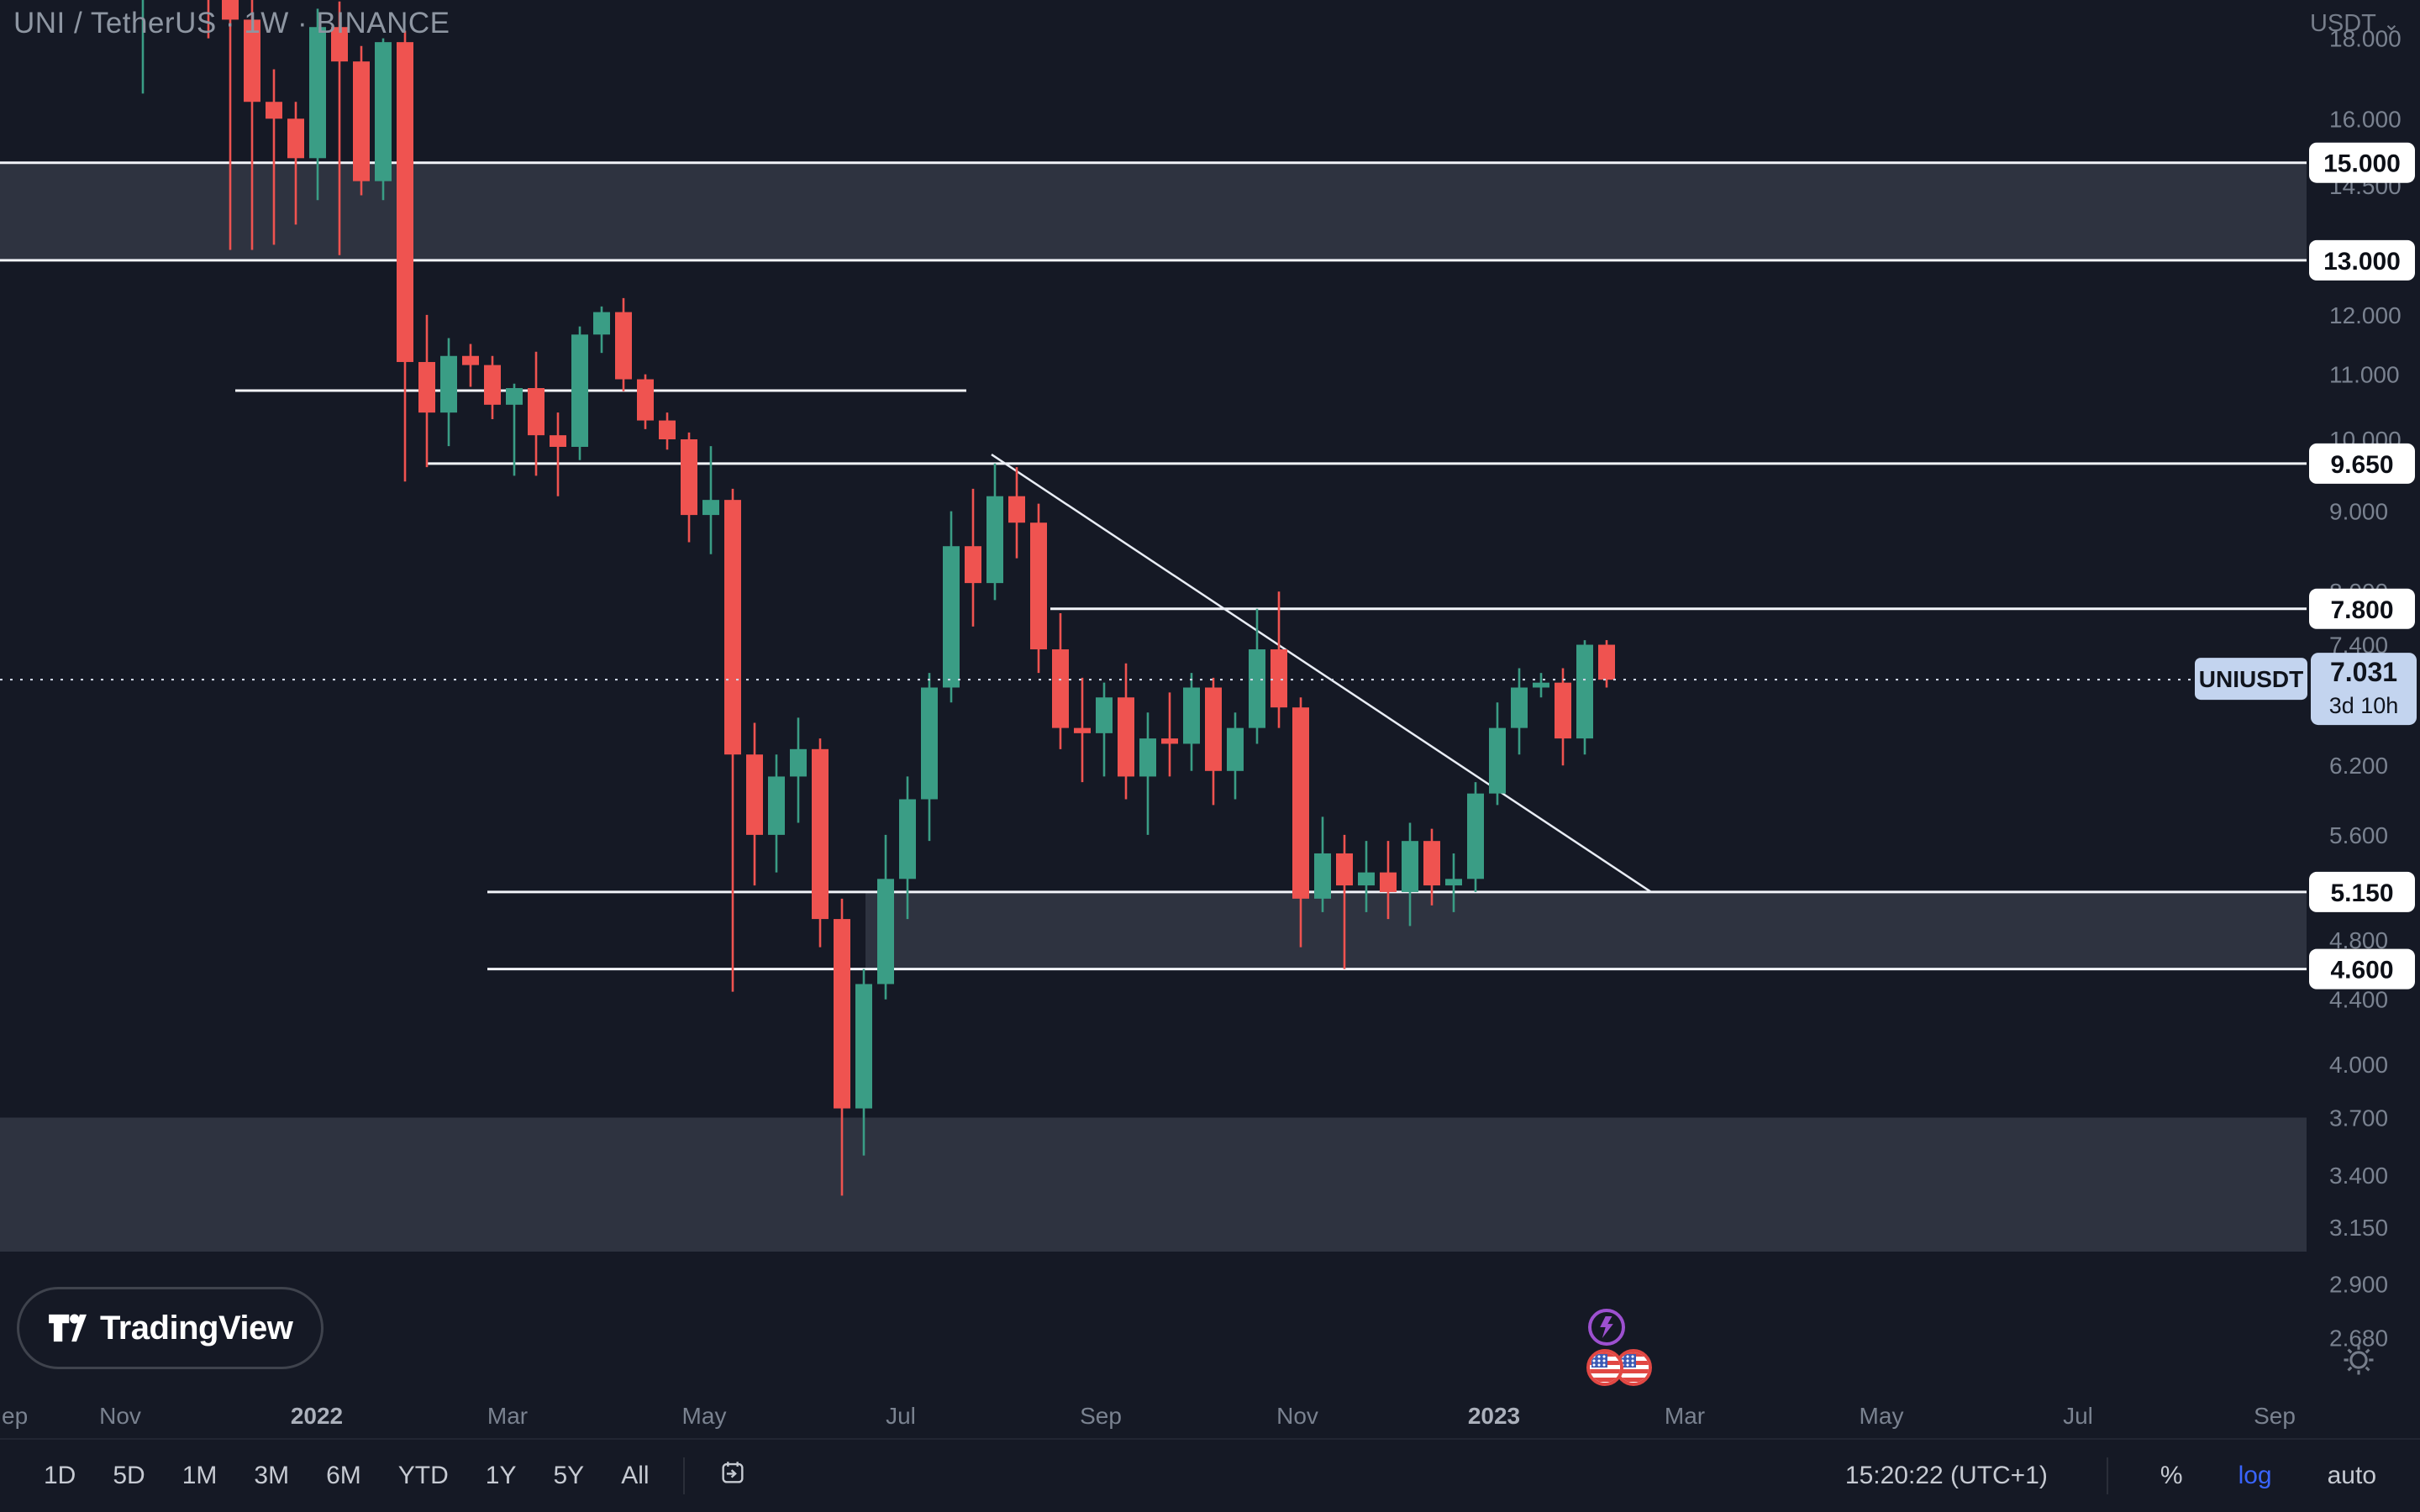 This screenshot has height=1512, width=2420. Describe the element at coordinates (2355, 24) in the screenshot. I see `currency-unit-toggle: USDT ⌄` at that location.